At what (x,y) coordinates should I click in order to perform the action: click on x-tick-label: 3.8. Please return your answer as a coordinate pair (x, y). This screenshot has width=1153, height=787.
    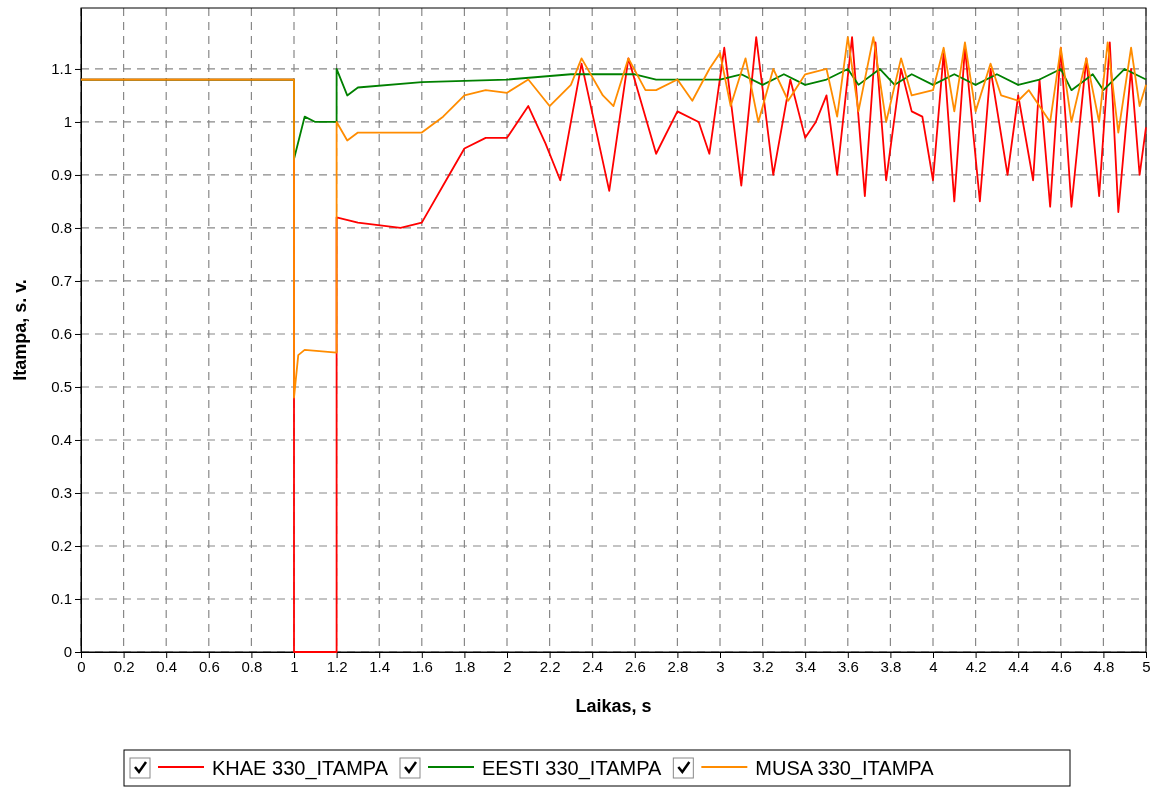
    Looking at the image, I should click on (891, 666).